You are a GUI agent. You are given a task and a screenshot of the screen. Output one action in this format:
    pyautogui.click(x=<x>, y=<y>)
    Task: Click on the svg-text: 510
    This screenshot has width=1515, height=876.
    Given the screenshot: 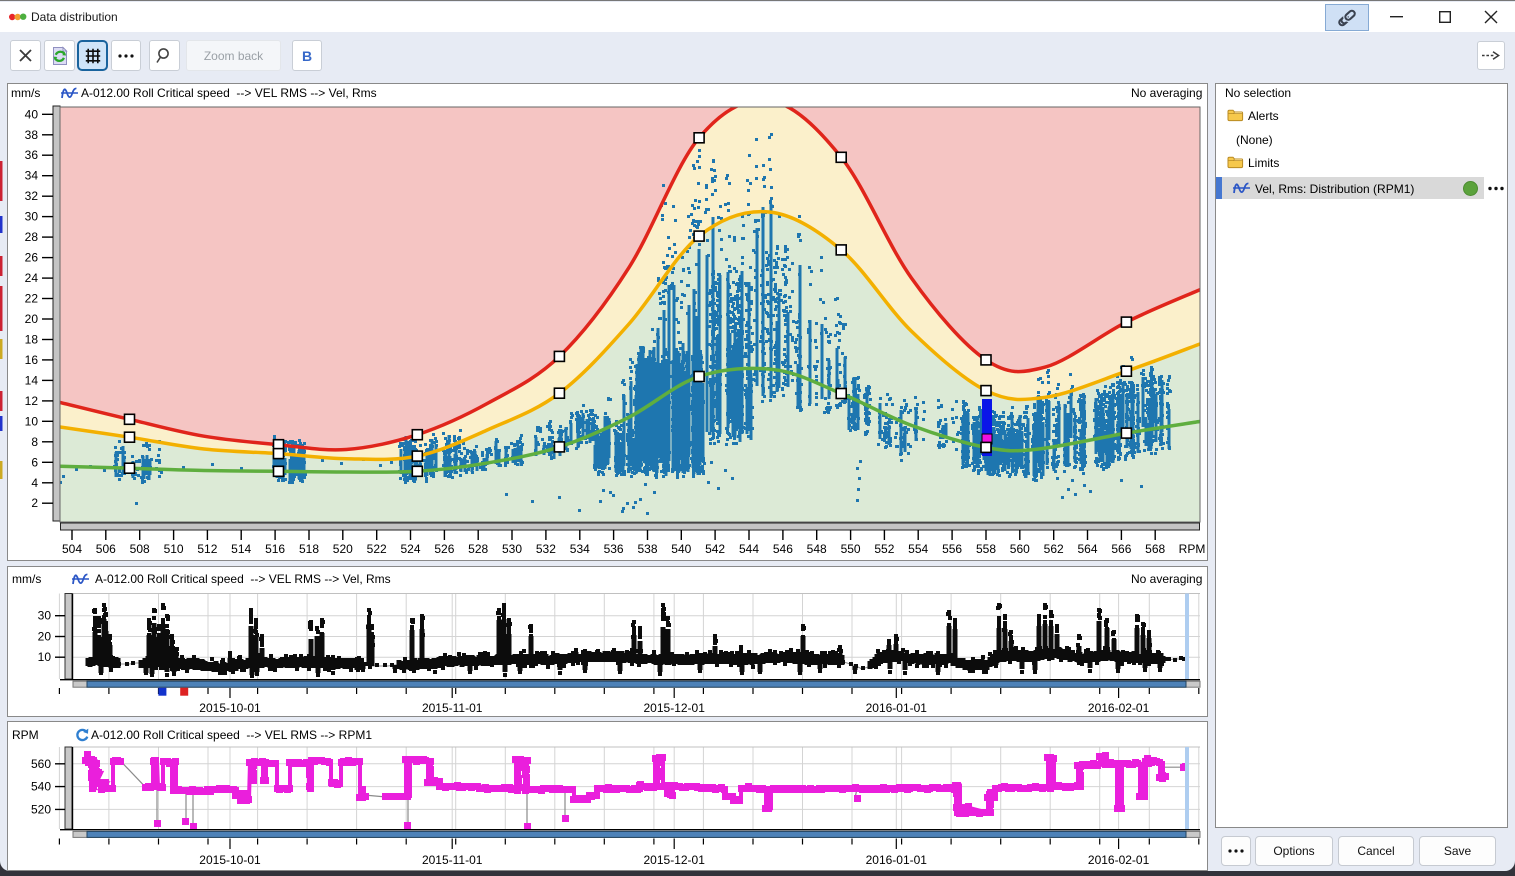 What is the action you would take?
    pyautogui.click(x=174, y=549)
    